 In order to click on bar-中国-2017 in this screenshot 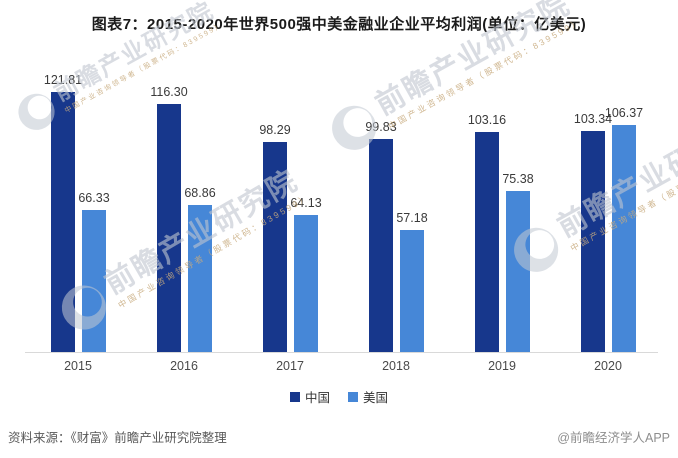, I will do `click(275, 247)`.